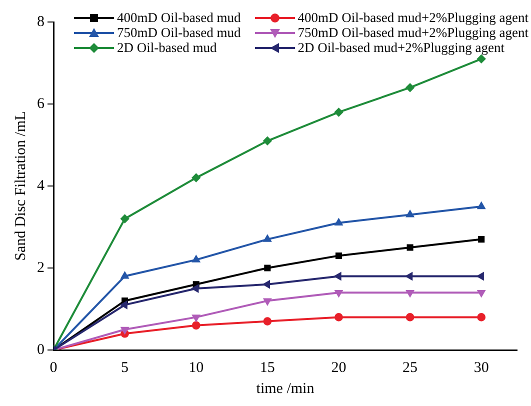 This screenshot has height=406, width=531. I want to click on legend-label: 2D Oil-based mud, so click(167, 47).